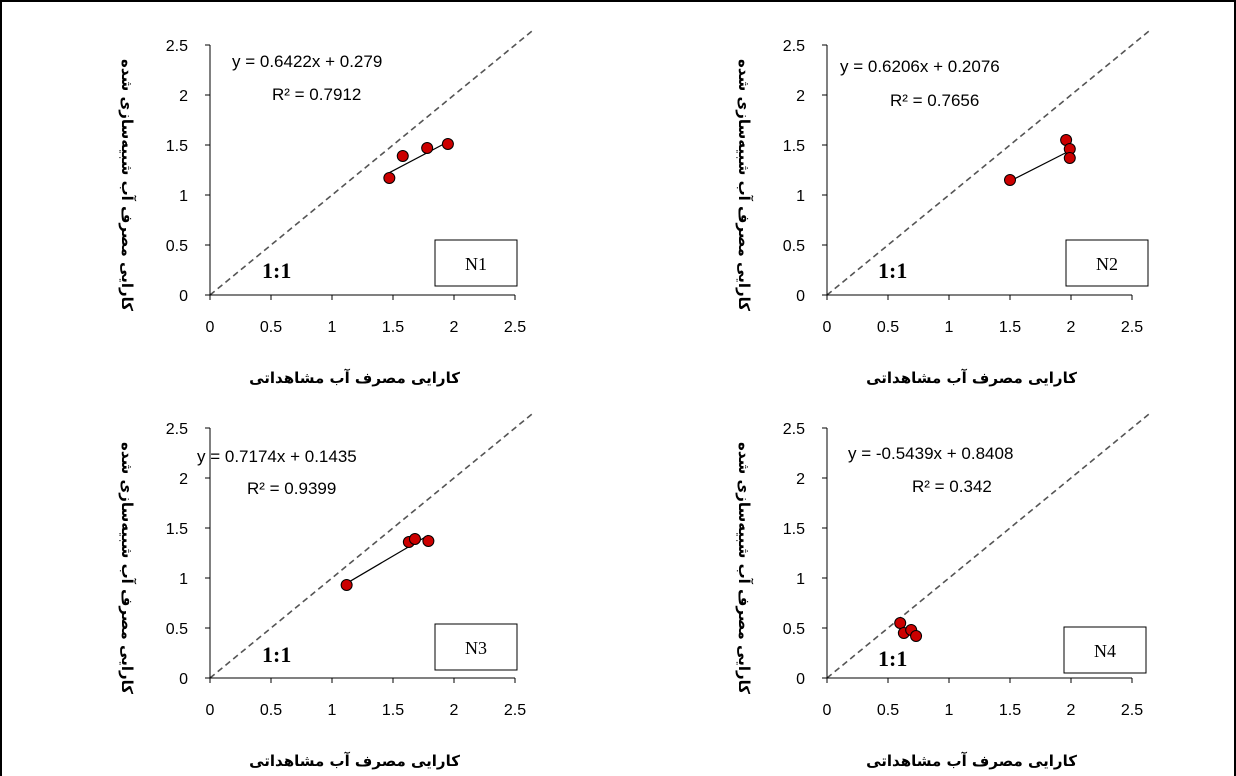 The width and height of the screenshot is (1236, 776). I want to click on panel-label: N1, so click(476, 264).